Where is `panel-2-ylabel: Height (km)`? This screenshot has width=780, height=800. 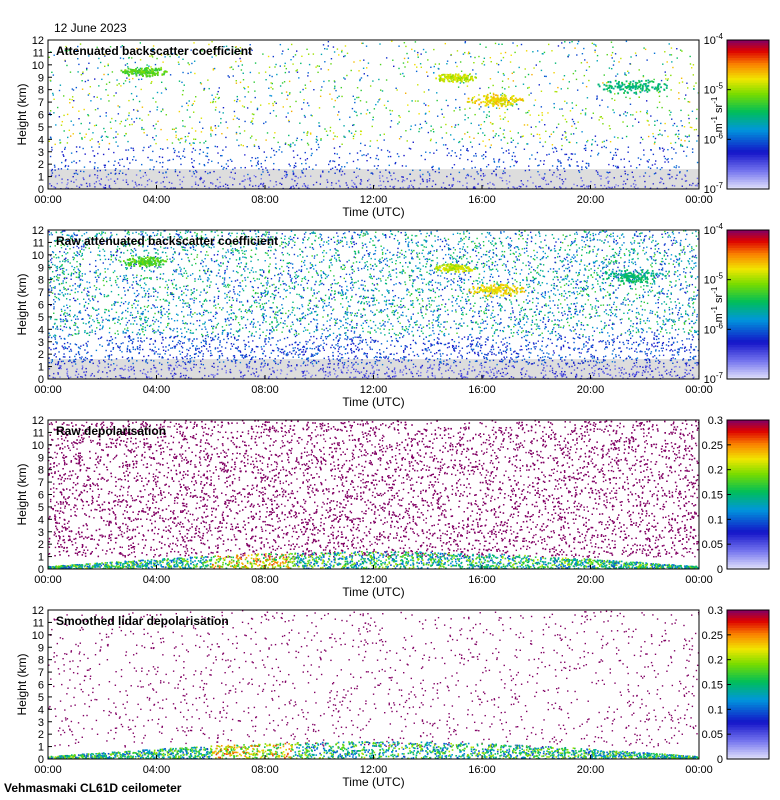 panel-2-ylabel: Height (km) is located at coordinates (22, 304).